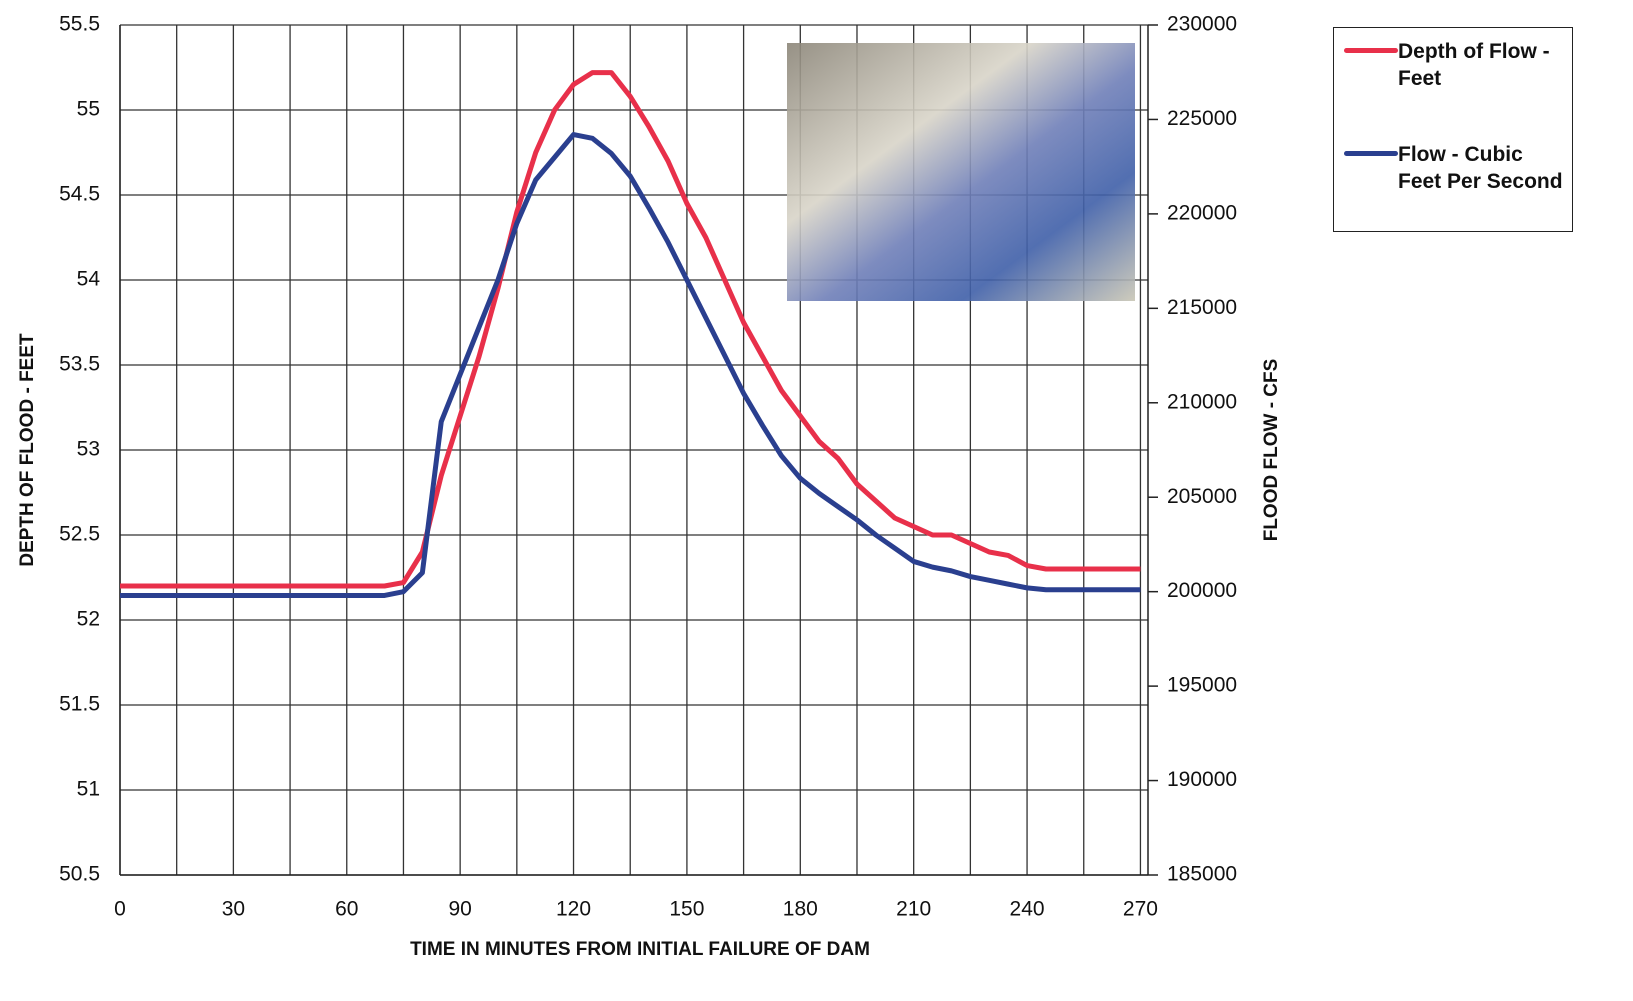 This screenshot has width=1633, height=1001. Describe the element at coordinates (1271, 450) in the screenshot. I see `y2-axis-title: FLOOD FLOW - CFS` at that location.